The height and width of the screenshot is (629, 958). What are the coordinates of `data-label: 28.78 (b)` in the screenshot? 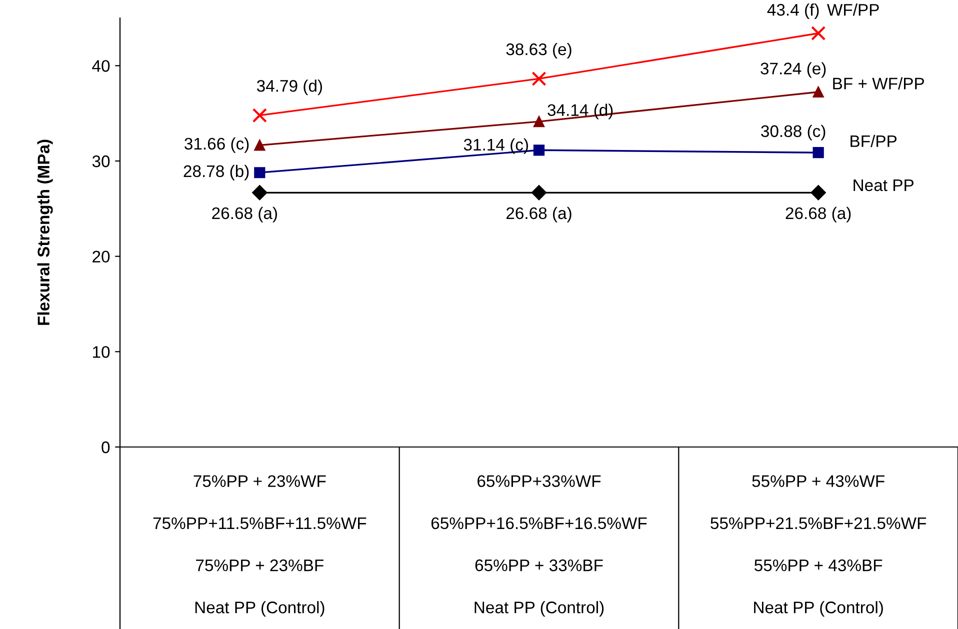 It's located at (216, 172).